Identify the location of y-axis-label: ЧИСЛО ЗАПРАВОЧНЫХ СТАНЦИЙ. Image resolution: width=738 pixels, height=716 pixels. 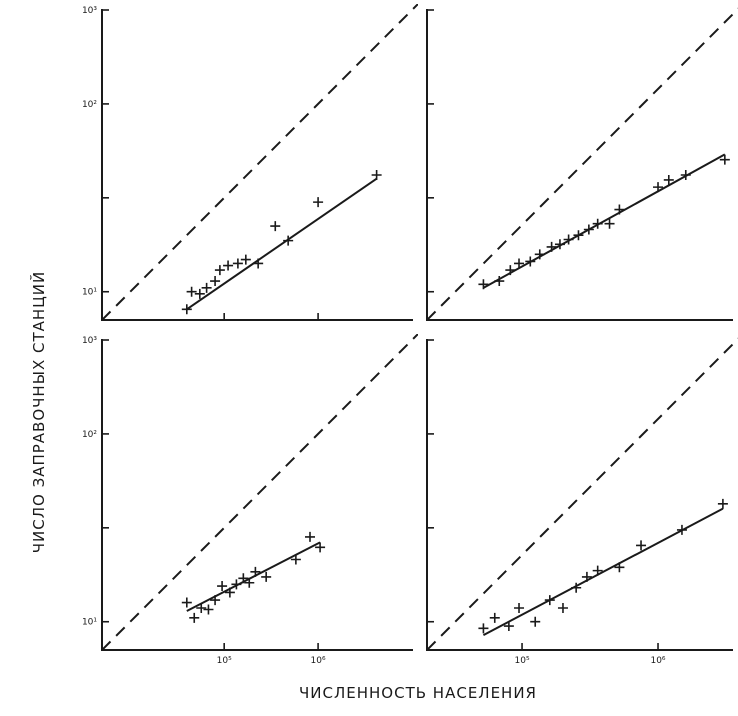
(38, 412).